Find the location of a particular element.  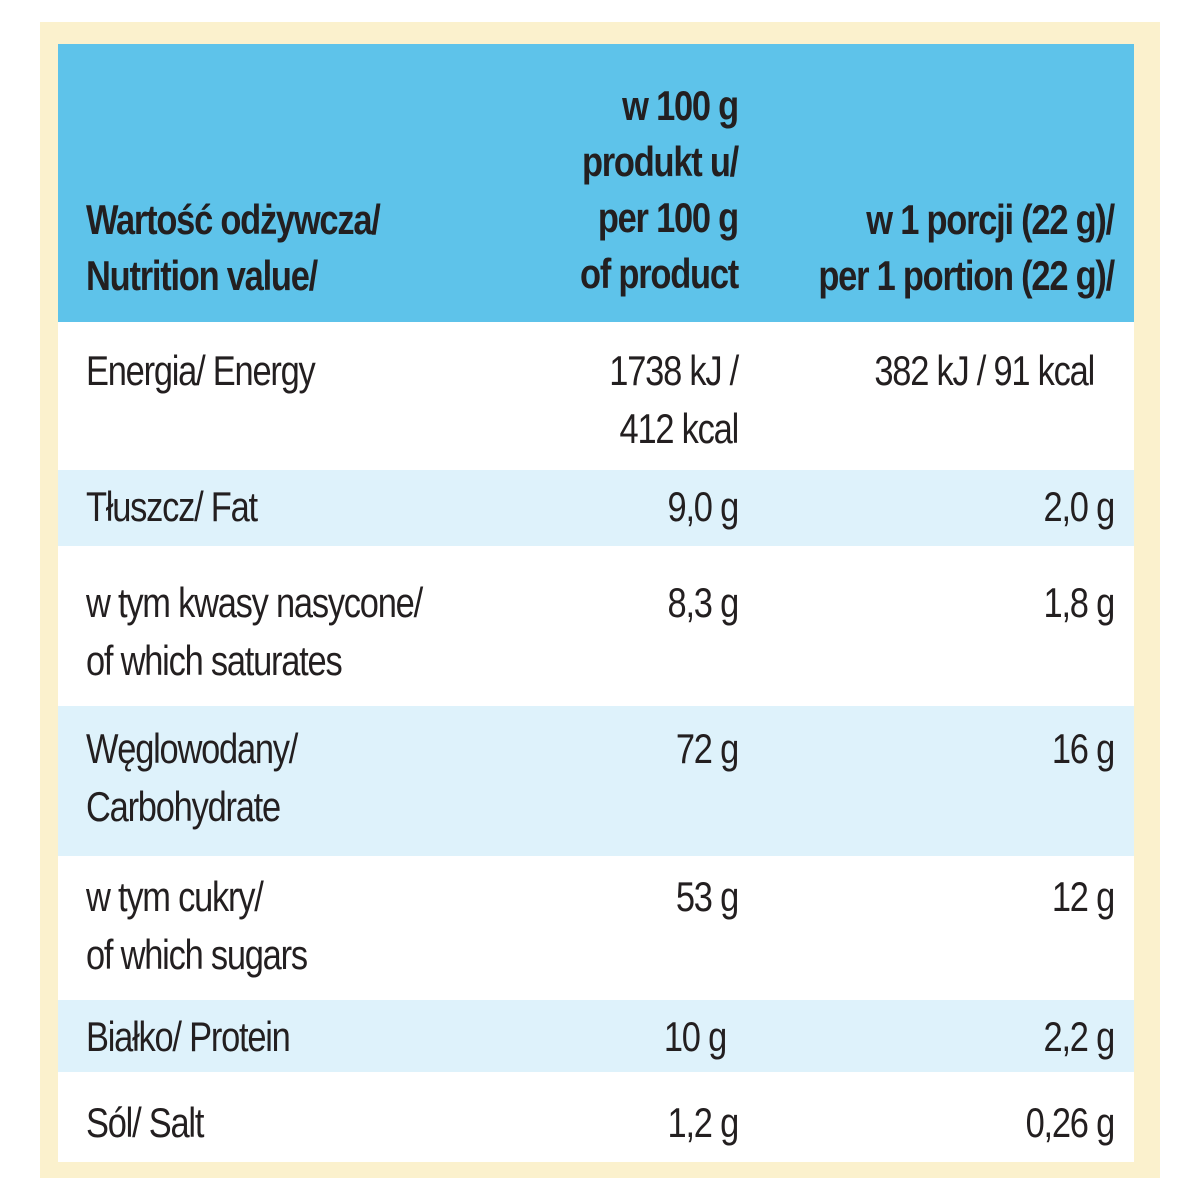

per-100g-value: 10 g is located at coordinates (695, 1036).